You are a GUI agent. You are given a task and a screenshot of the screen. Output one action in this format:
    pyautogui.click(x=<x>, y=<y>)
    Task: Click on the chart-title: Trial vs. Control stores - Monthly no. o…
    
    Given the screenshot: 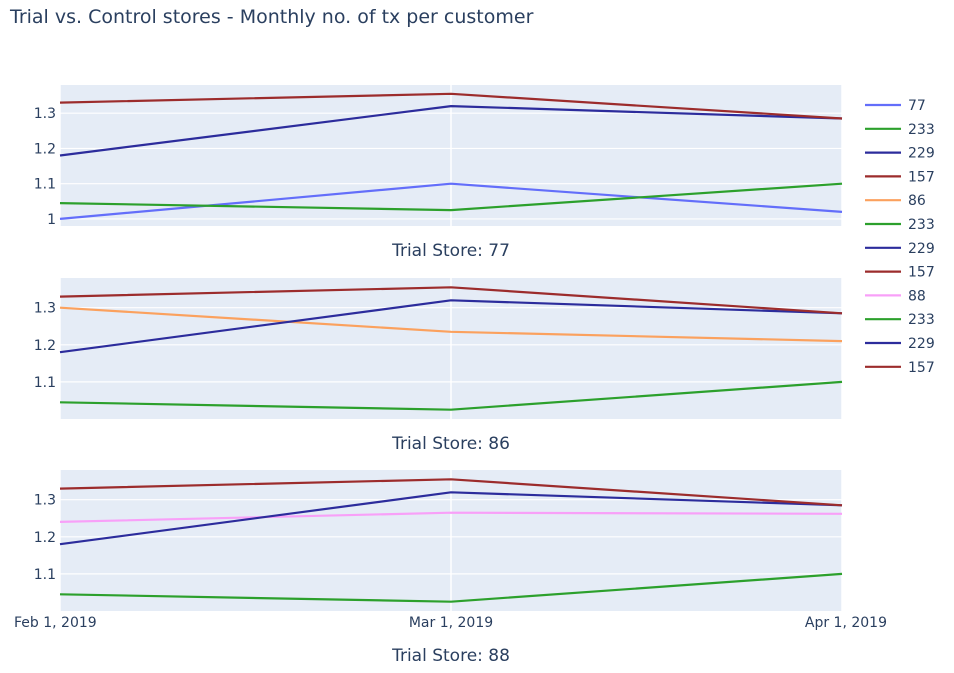 What is the action you would take?
    pyautogui.click(x=271, y=17)
    